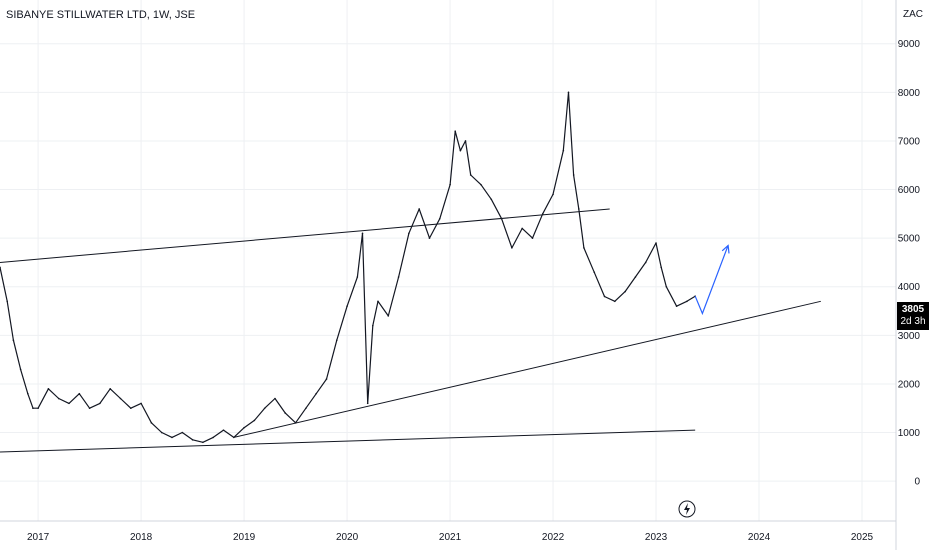  I want to click on bar-countdown: 2d 3h, so click(913, 321).